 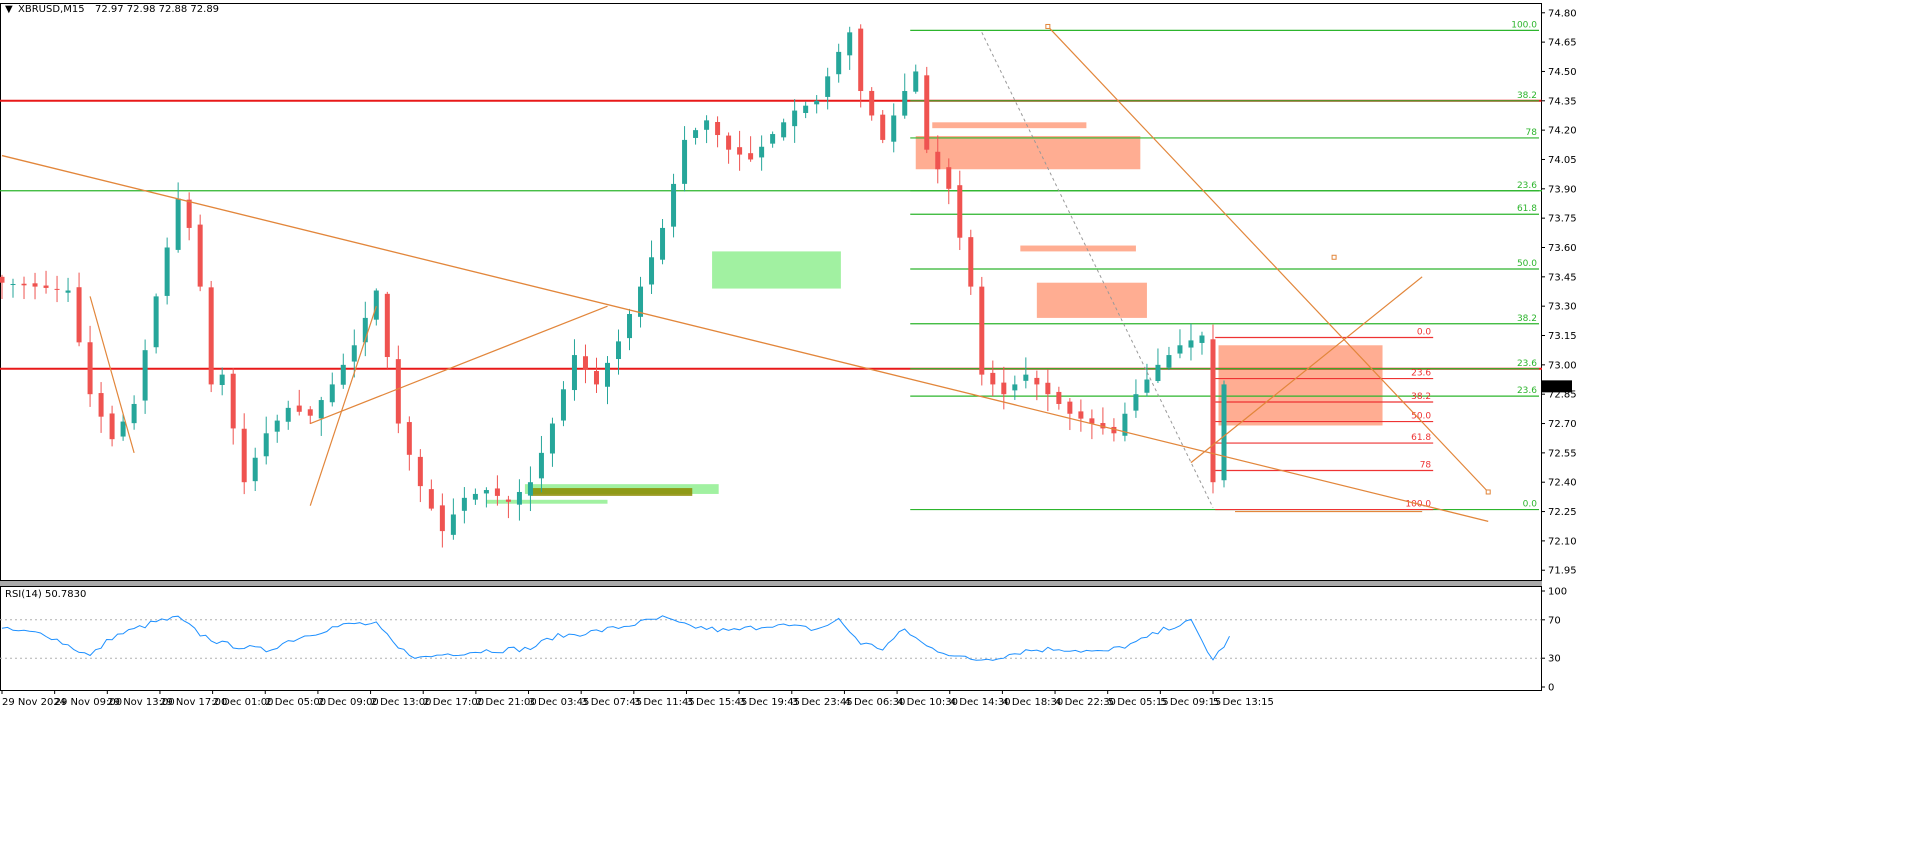 I want to click on price-tick-label: 74.20, so click(x=1562, y=131).